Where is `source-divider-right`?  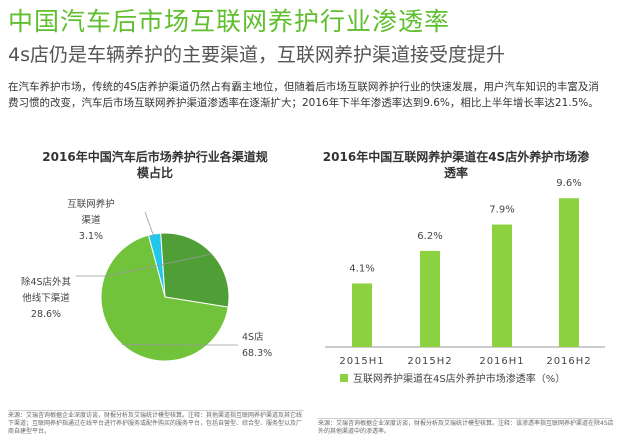
source-divider-right is located at coordinates (465, 418).